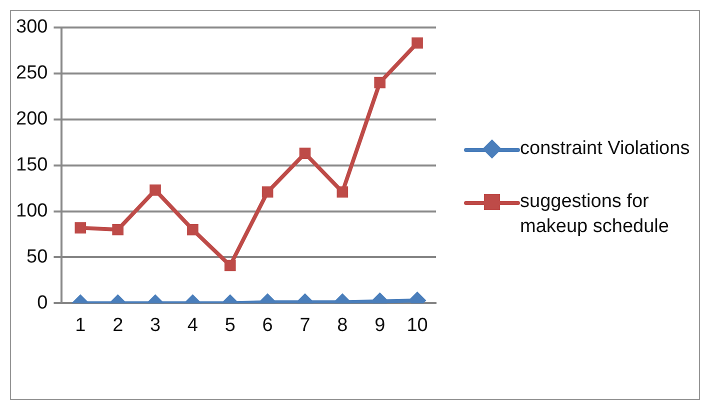 The image size is (701, 401). Describe the element at coordinates (118, 325) in the screenshot. I see `x-tick-label: 2` at that location.